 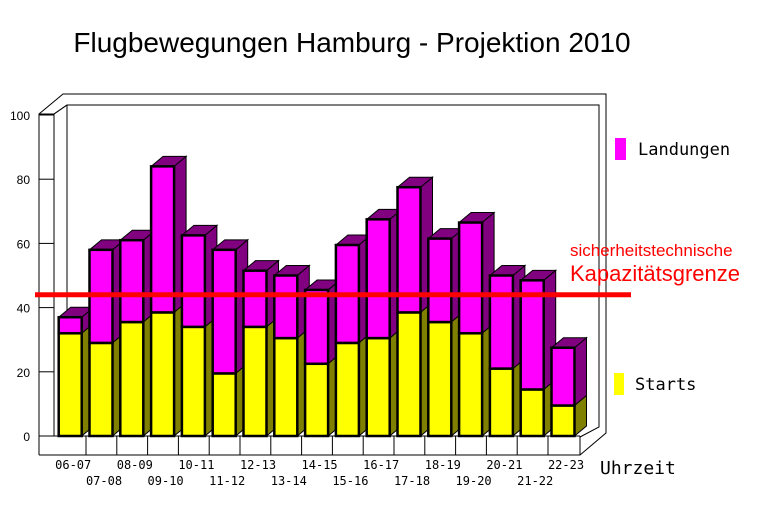 I want to click on chart-title: Flugbewegungen Hamburg - Projektion 2010, so click(x=351, y=42).